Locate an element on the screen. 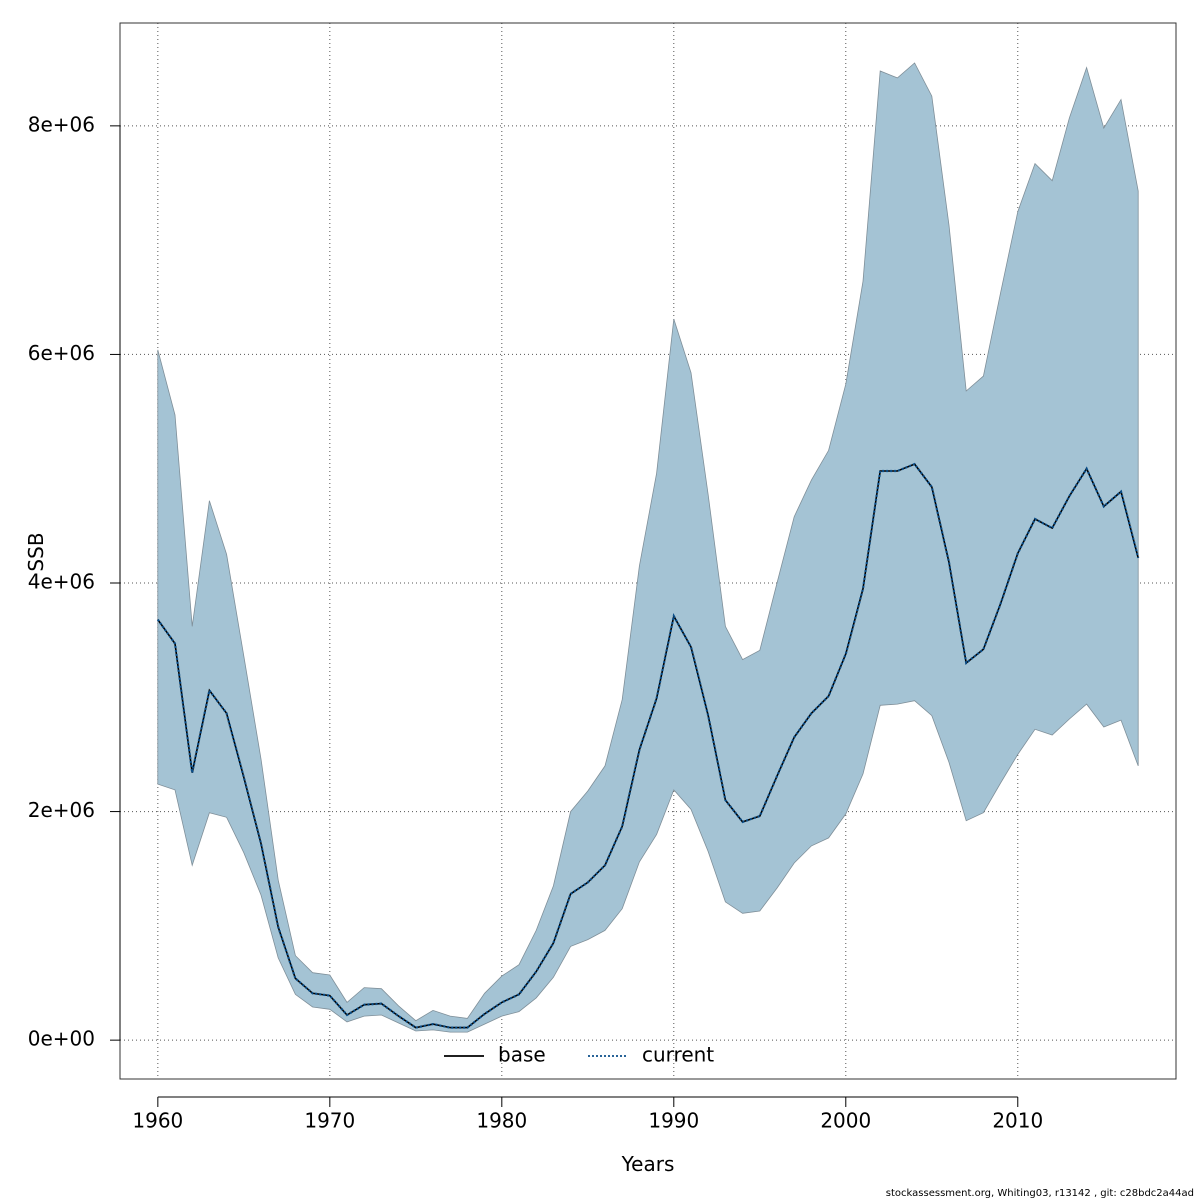 The height and width of the screenshot is (1200, 1200). y-axis-title: SSB is located at coordinates (36, 551).